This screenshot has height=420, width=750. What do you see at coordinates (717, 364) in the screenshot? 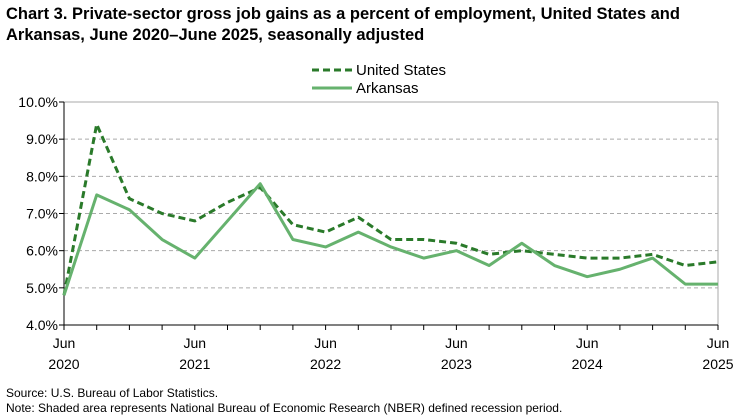
I see `x-tick-label-year: 2025` at bounding box center [717, 364].